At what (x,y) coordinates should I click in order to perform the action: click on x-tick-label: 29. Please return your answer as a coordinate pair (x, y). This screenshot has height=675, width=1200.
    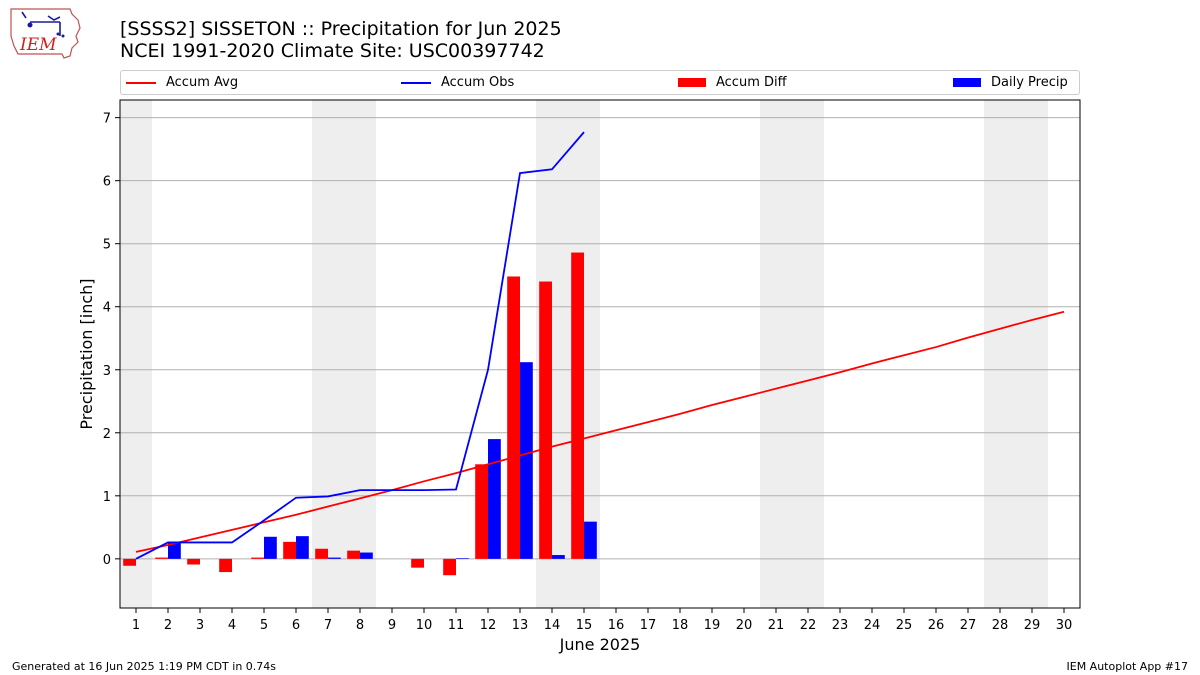
    Looking at the image, I should click on (1032, 625).